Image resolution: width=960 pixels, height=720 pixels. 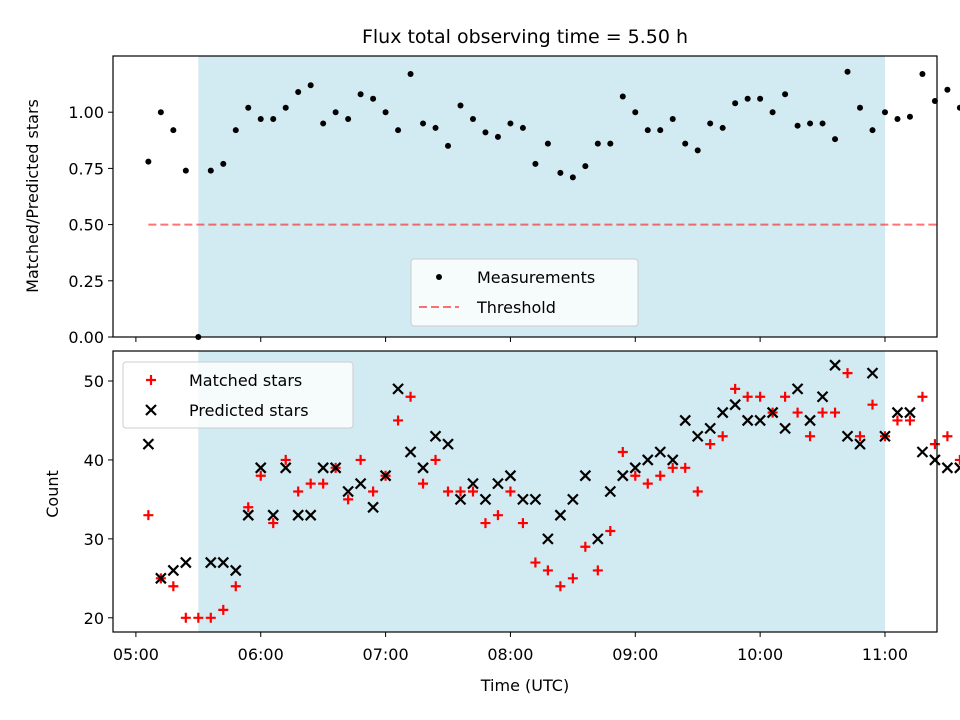 I want to click on bottom-y-tick-label: 40, so click(x=94, y=460).